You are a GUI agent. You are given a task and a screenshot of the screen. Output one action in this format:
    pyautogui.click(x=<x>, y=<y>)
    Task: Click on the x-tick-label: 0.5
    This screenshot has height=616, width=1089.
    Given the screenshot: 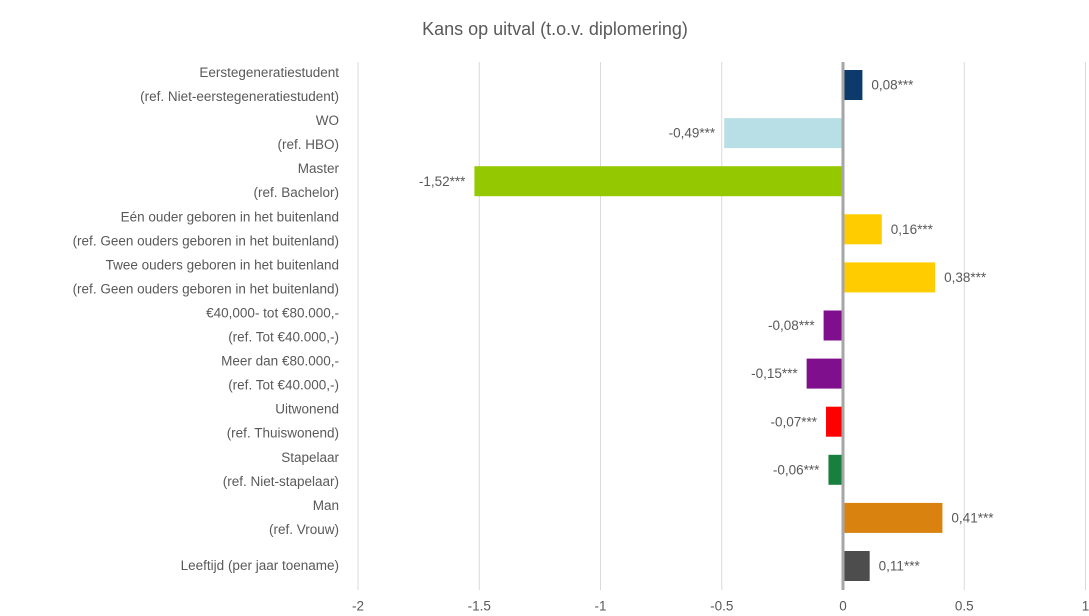 What is the action you would take?
    pyautogui.click(x=964, y=606)
    